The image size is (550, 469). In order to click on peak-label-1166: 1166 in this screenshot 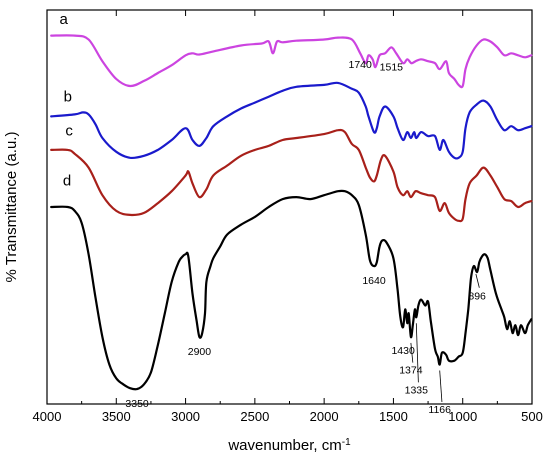, I will do `click(439, 410)`.